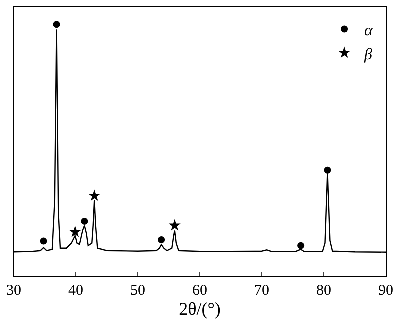 Image resolution: width=400 pixels, height=322 pixels. I want to click on x-axis-title: 2θ/(°), so click(200, 309).